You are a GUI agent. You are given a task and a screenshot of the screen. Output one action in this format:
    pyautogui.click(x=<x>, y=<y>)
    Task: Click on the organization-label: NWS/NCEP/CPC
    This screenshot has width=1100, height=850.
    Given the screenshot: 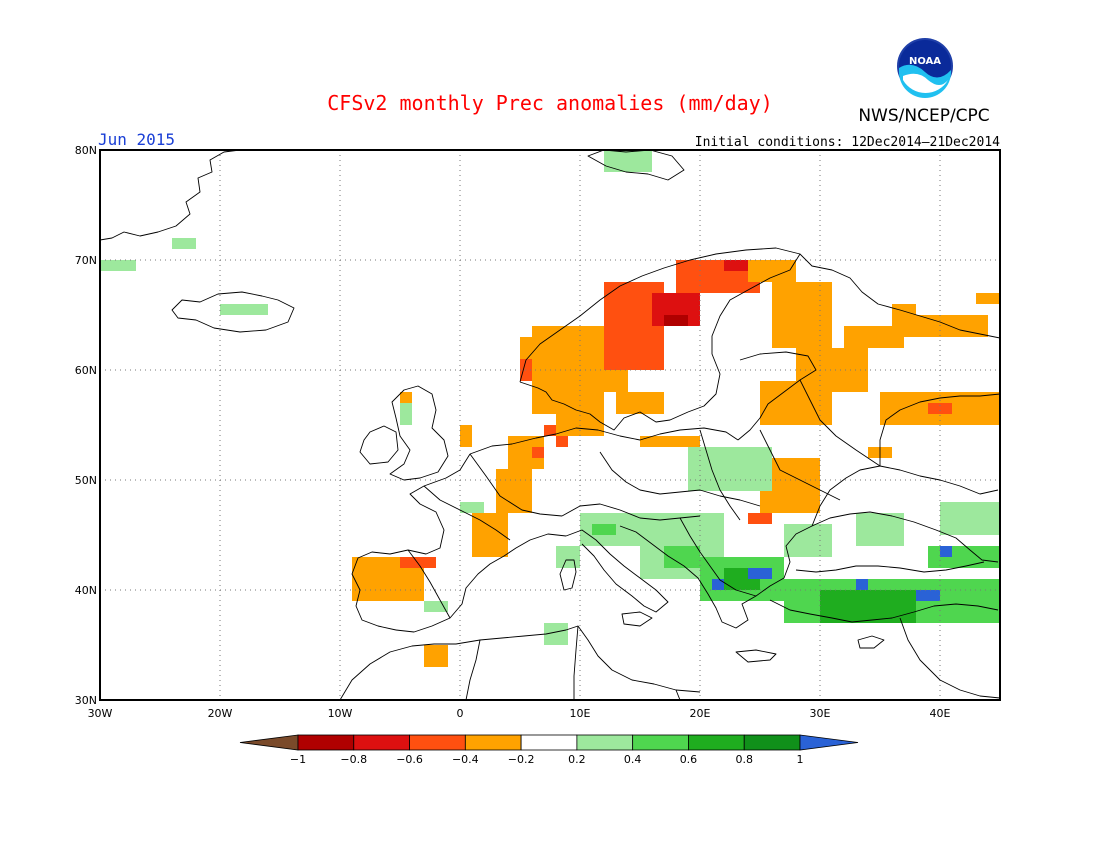 What is the action you would take?
    pyautogui.click(x=923, y=116)
    